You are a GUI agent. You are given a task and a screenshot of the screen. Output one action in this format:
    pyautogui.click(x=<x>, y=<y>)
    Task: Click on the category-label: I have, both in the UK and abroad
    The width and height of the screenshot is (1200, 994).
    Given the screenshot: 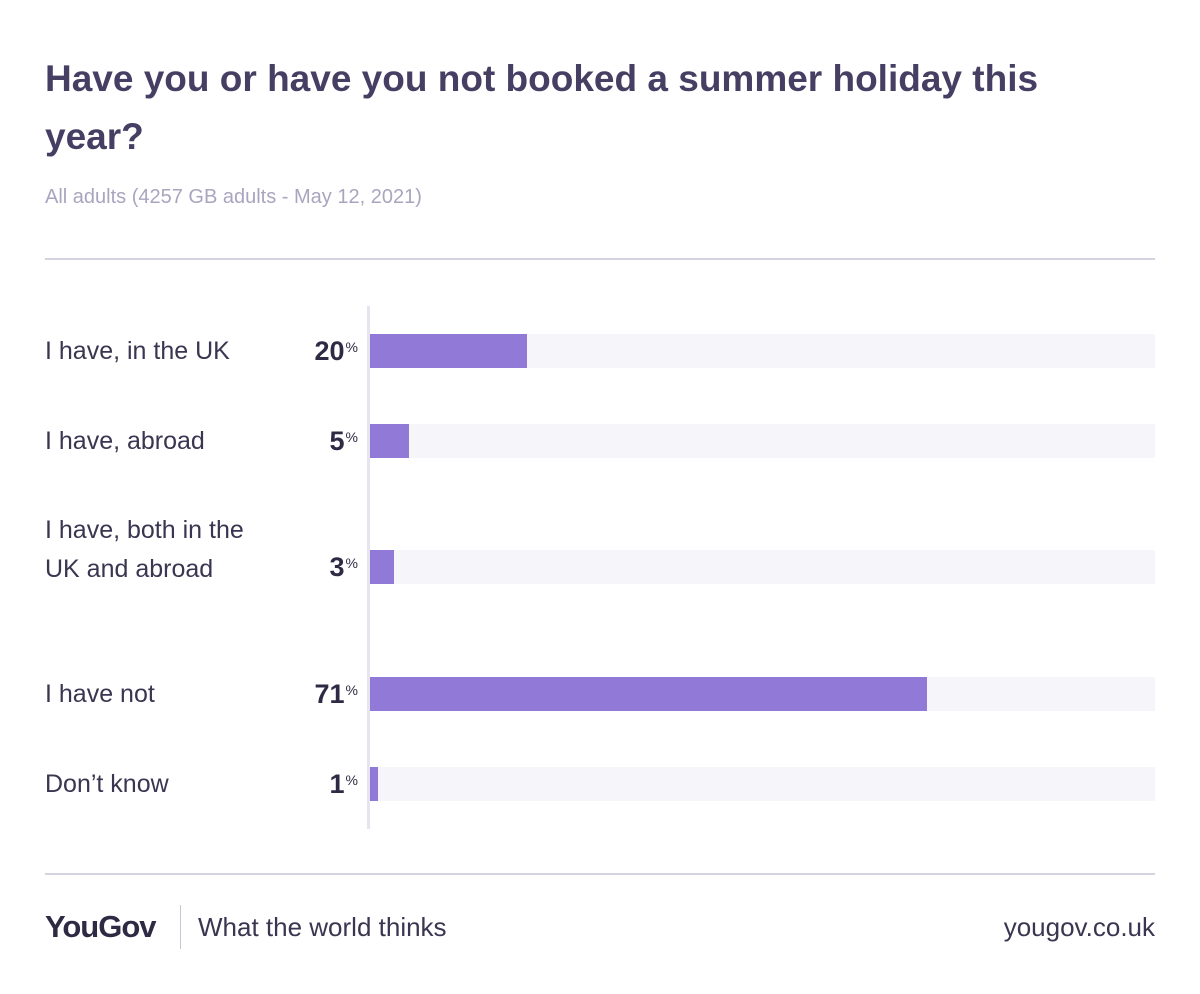 What is the action you would take?
    pyautogui.click(x=144, y=549)
    